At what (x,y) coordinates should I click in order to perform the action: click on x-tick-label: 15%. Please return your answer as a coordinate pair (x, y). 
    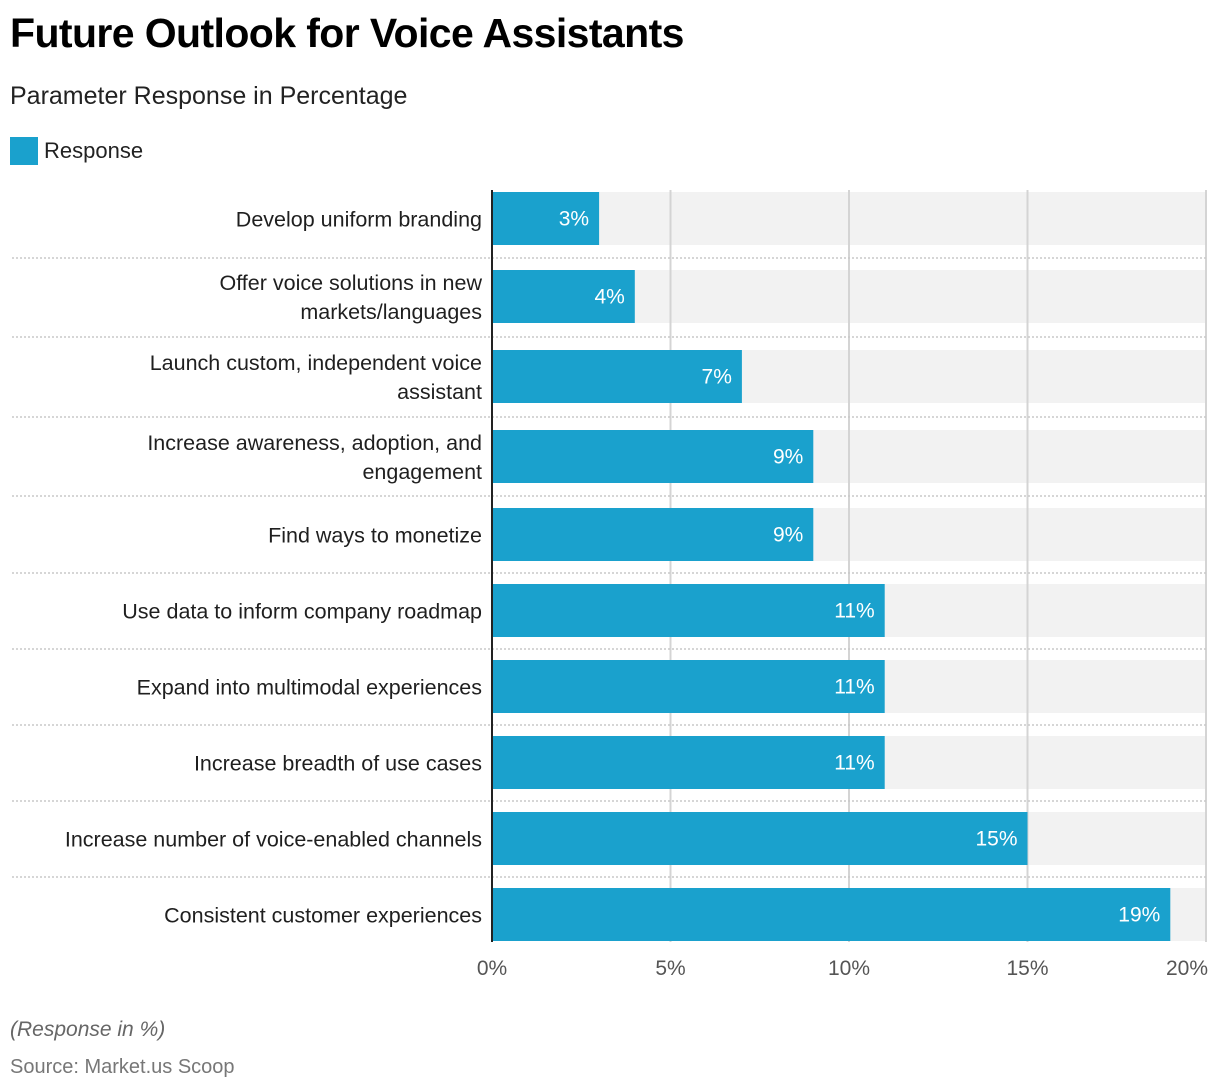
    Looking at the image, I should click on (1027, 968).